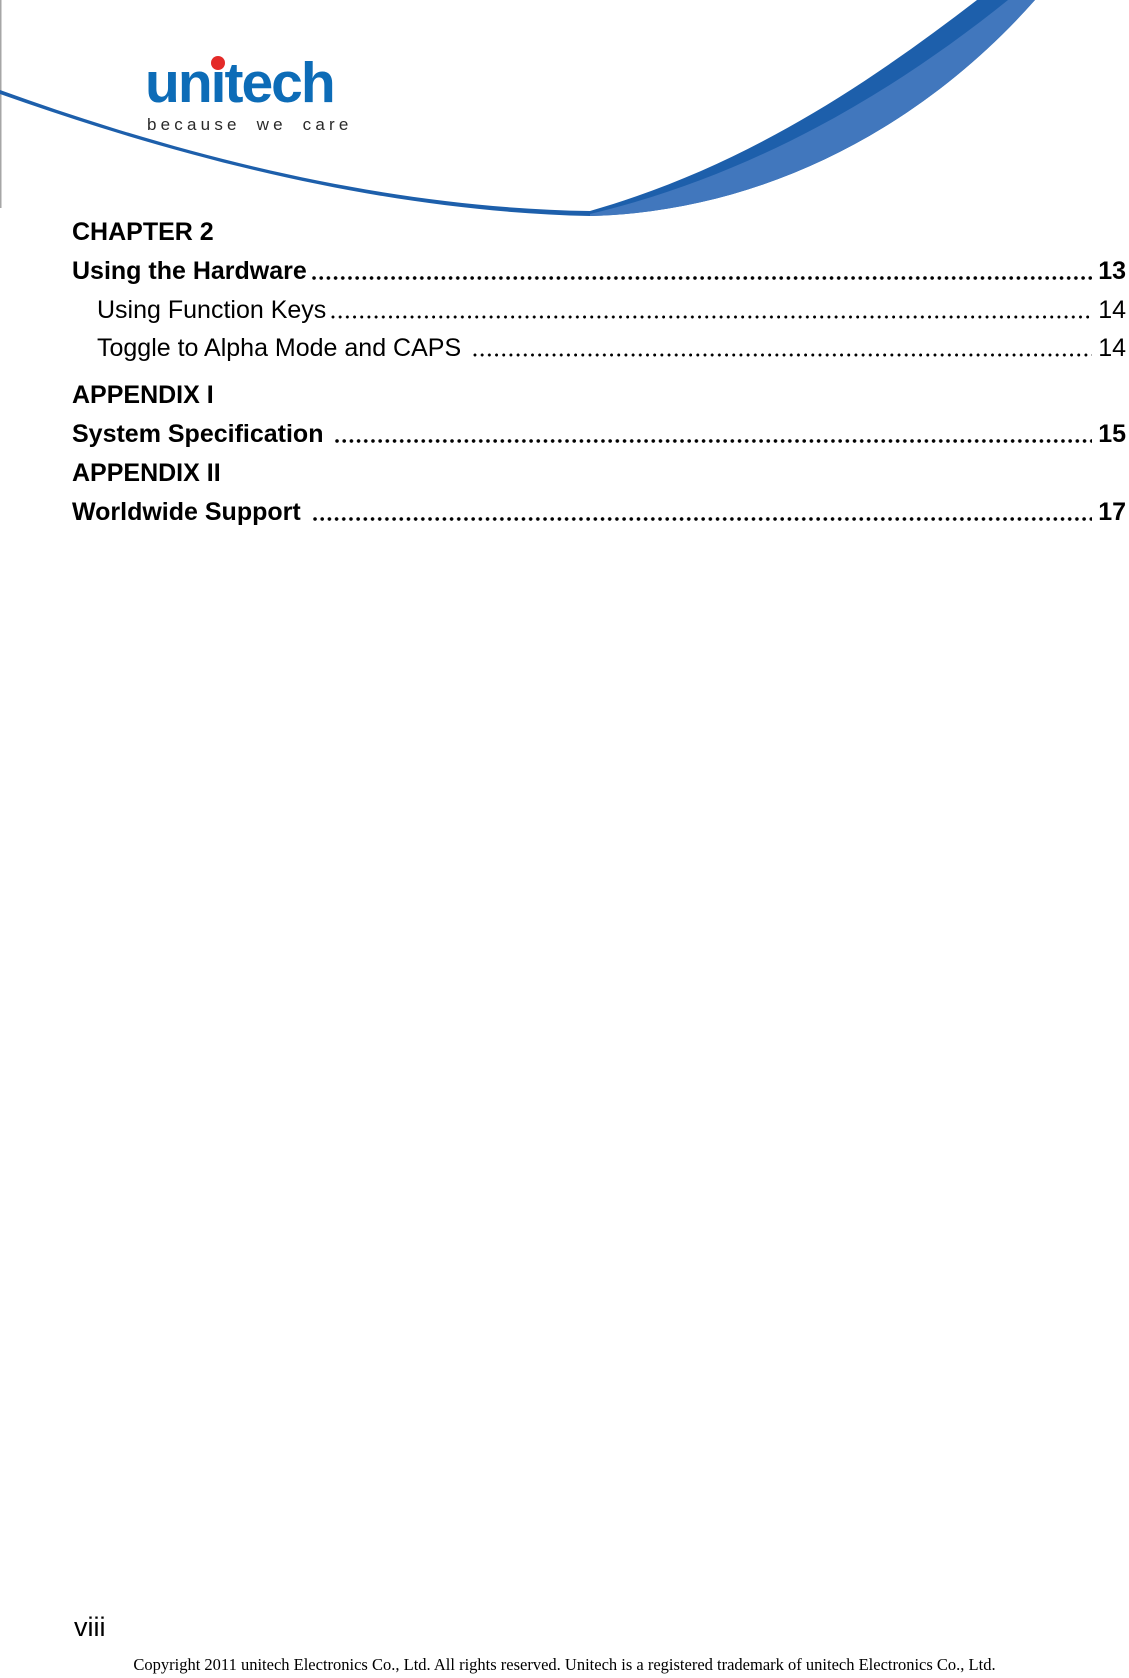 This screenshot has height=1678, width=1129. What do you see at coordinates (189, 270) in the screenshot?
I see `toc-entry-label: Using the Hardware` at bounding box center [189, 270].